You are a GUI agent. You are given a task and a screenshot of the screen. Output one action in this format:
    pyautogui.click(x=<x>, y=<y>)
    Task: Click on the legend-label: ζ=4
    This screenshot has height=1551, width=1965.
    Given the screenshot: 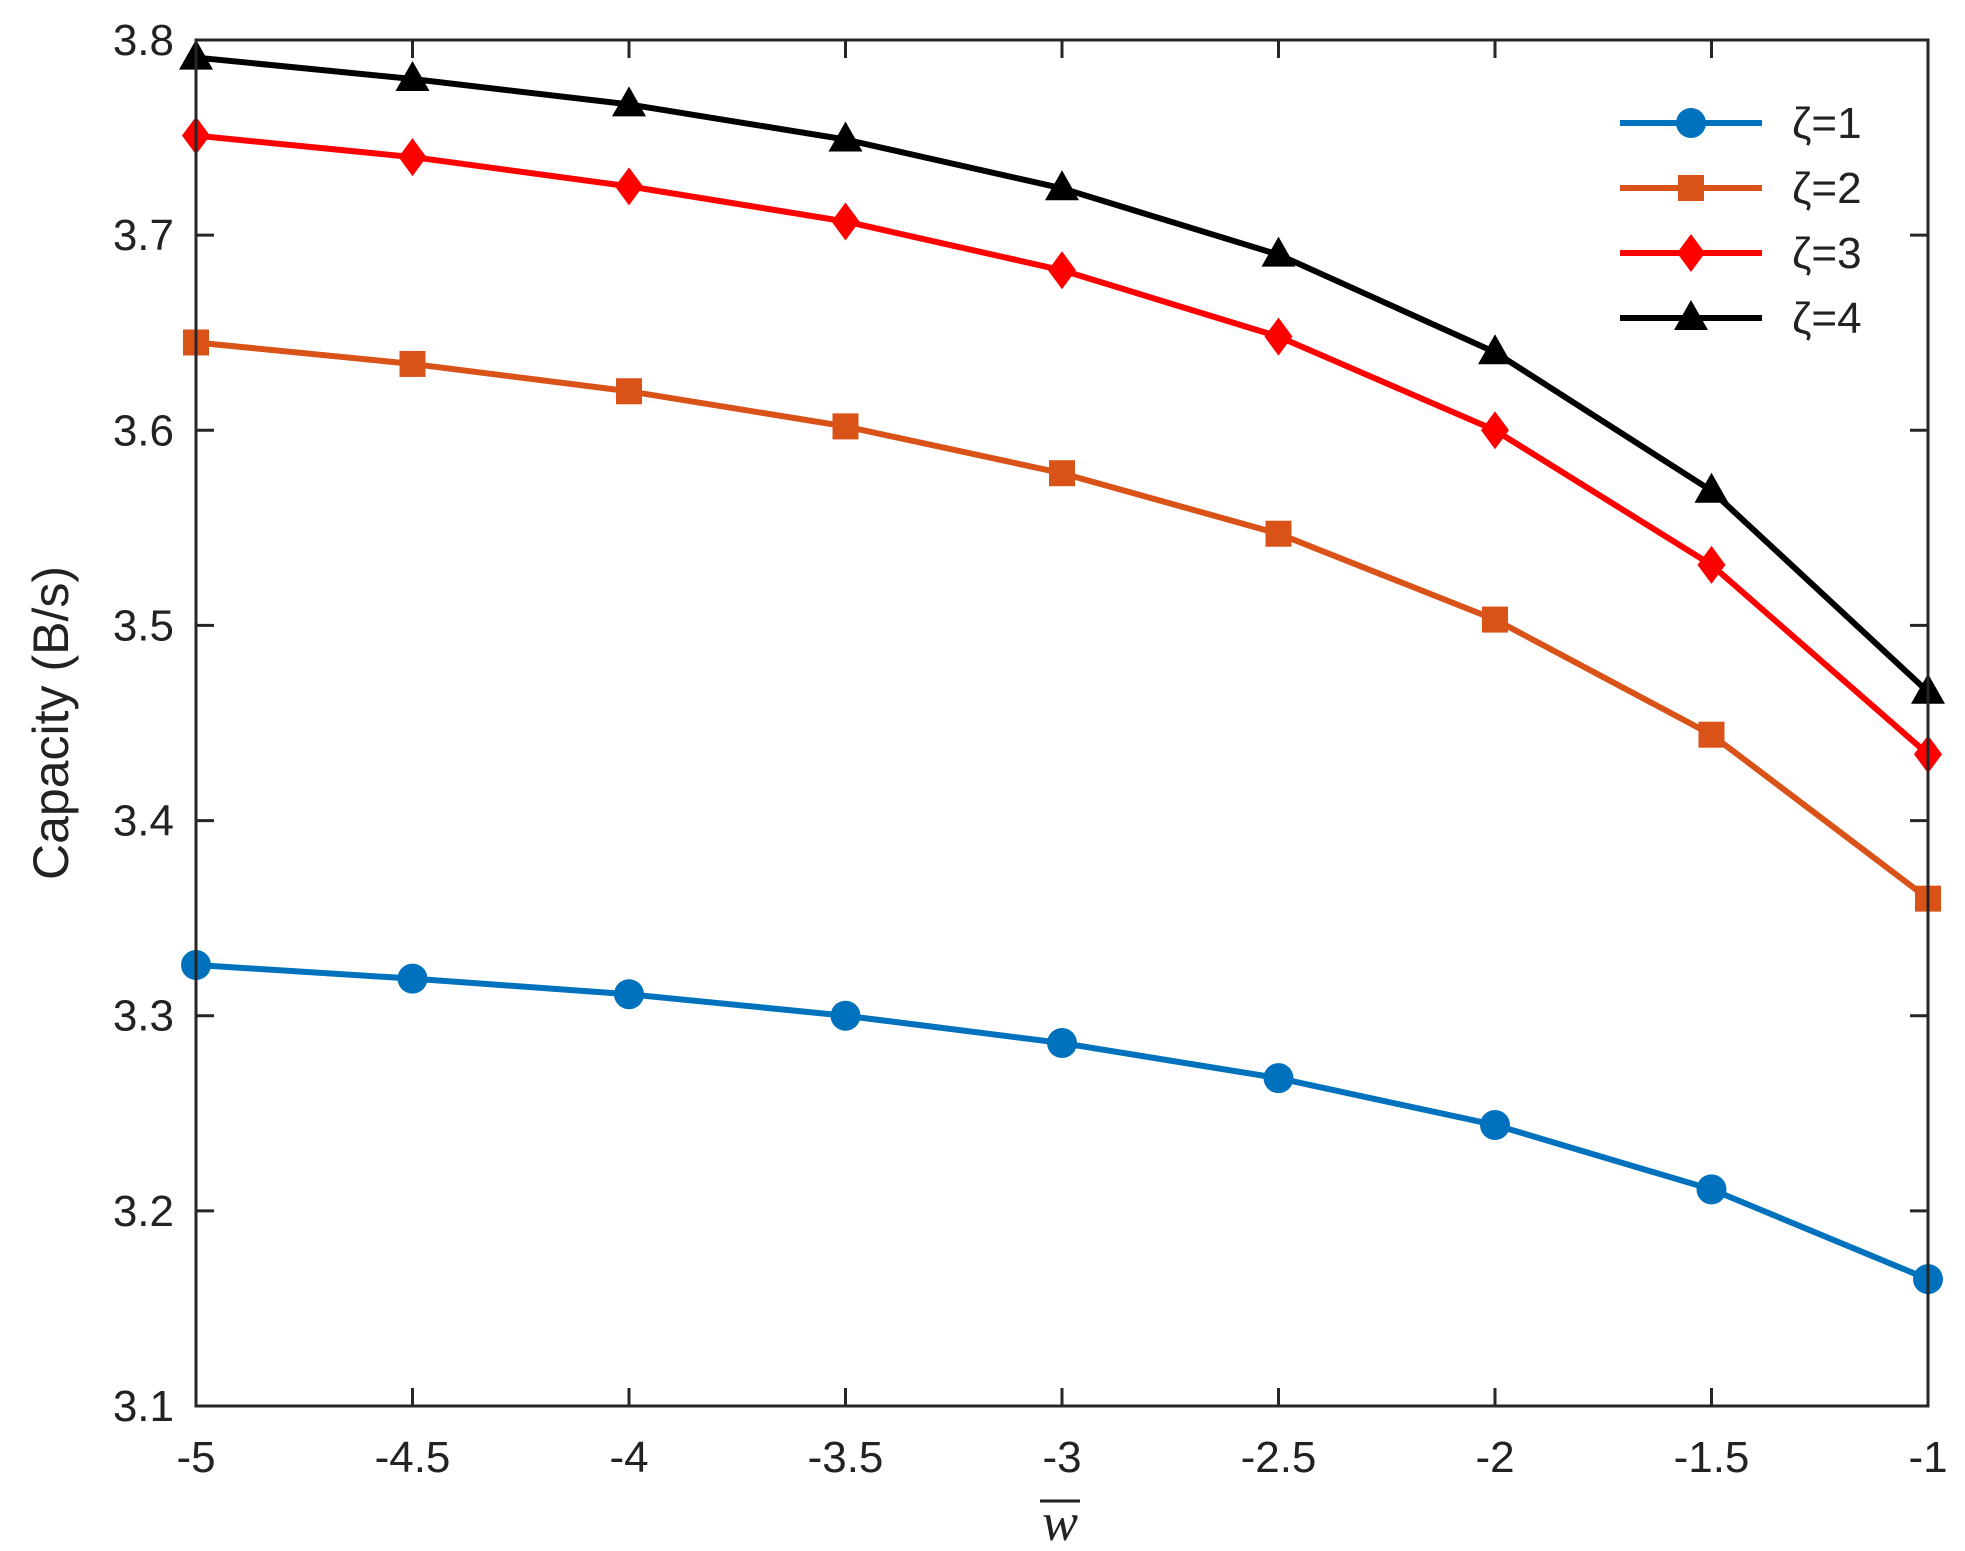 What is the action you would take?
    pyautogui.click(x=1827, y=318)
    